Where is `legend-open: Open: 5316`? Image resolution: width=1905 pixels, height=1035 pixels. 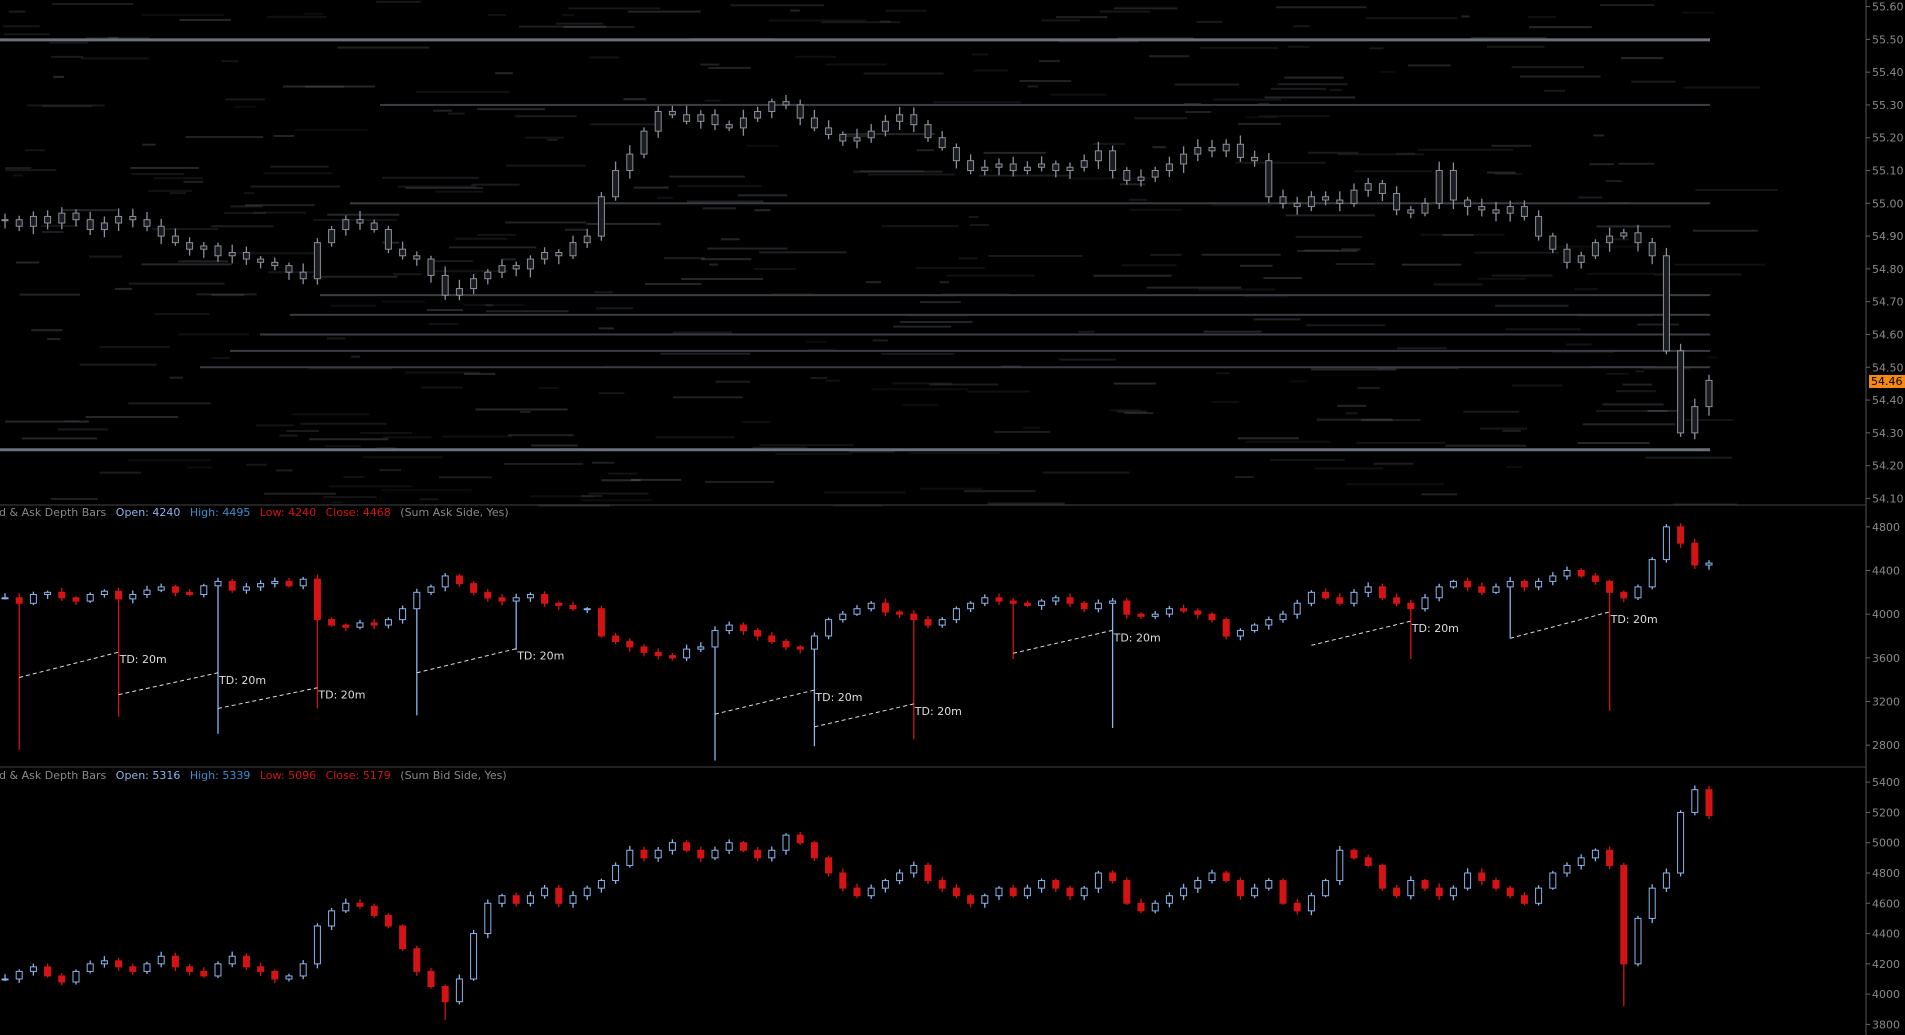
legend-open: Open: 5316 is located at coordinates (148, 775).